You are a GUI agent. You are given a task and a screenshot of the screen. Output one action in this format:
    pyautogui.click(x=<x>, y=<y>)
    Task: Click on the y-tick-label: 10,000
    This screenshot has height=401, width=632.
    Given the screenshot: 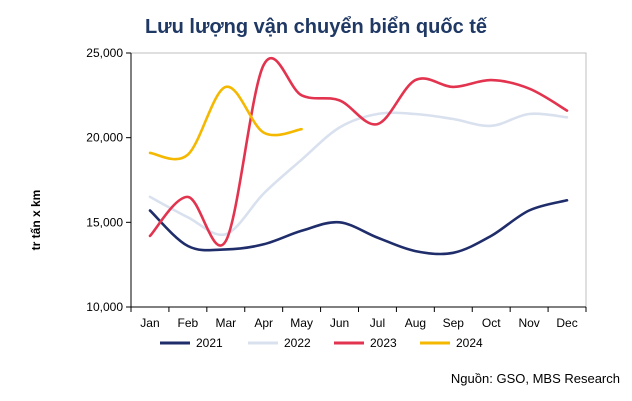 What is the action you would take?
    pyautogui.click(x=104, y=307)
    